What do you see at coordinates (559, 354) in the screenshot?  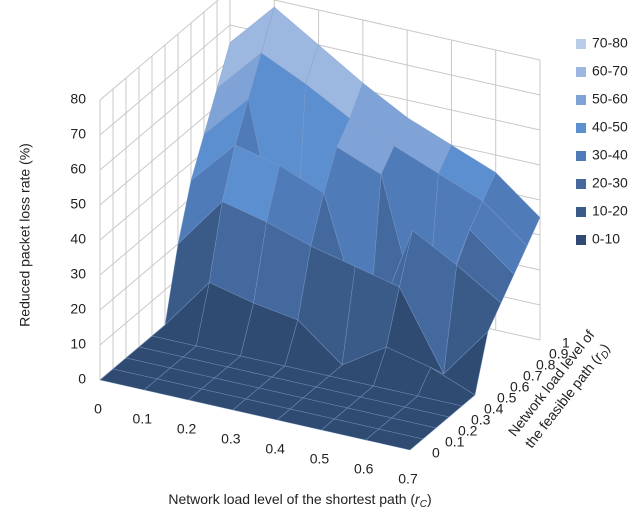 I see `y-tick-label: 0.9` at bounding box center [559, 354].